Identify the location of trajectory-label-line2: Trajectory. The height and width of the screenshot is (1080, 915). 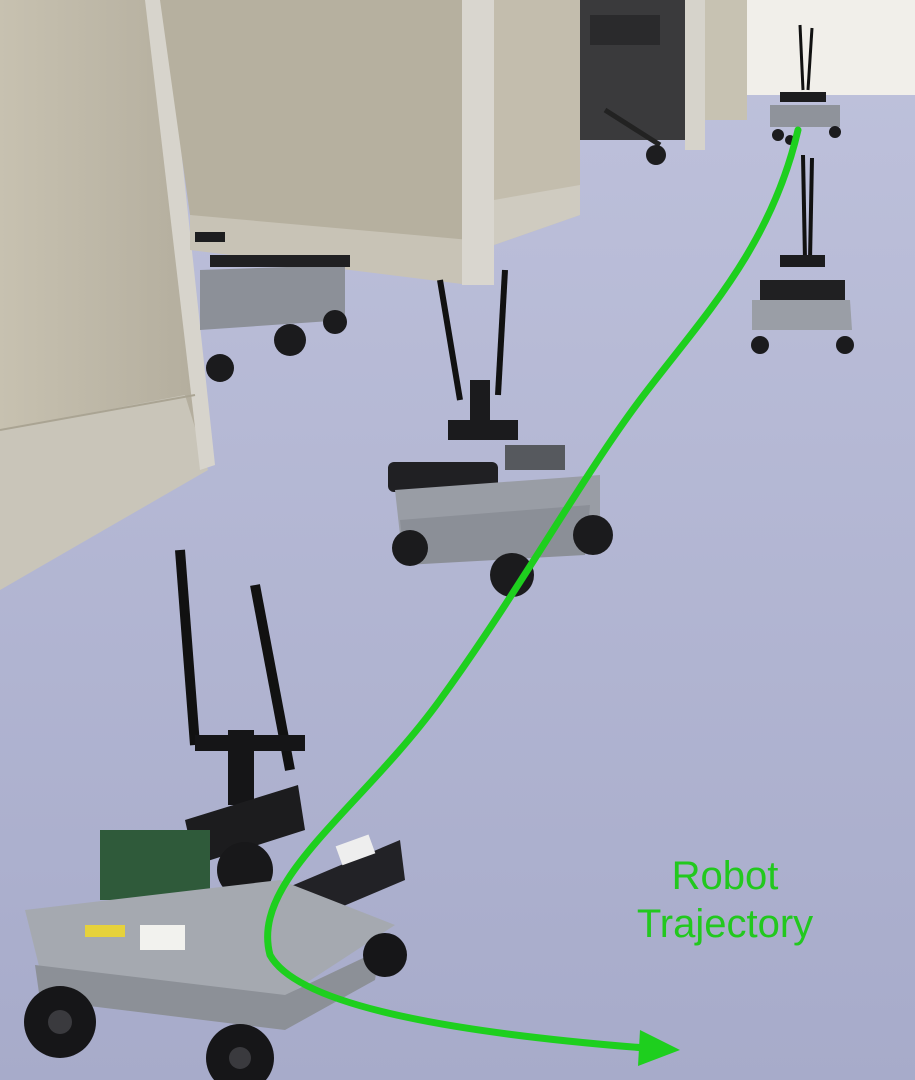
(725, 924).